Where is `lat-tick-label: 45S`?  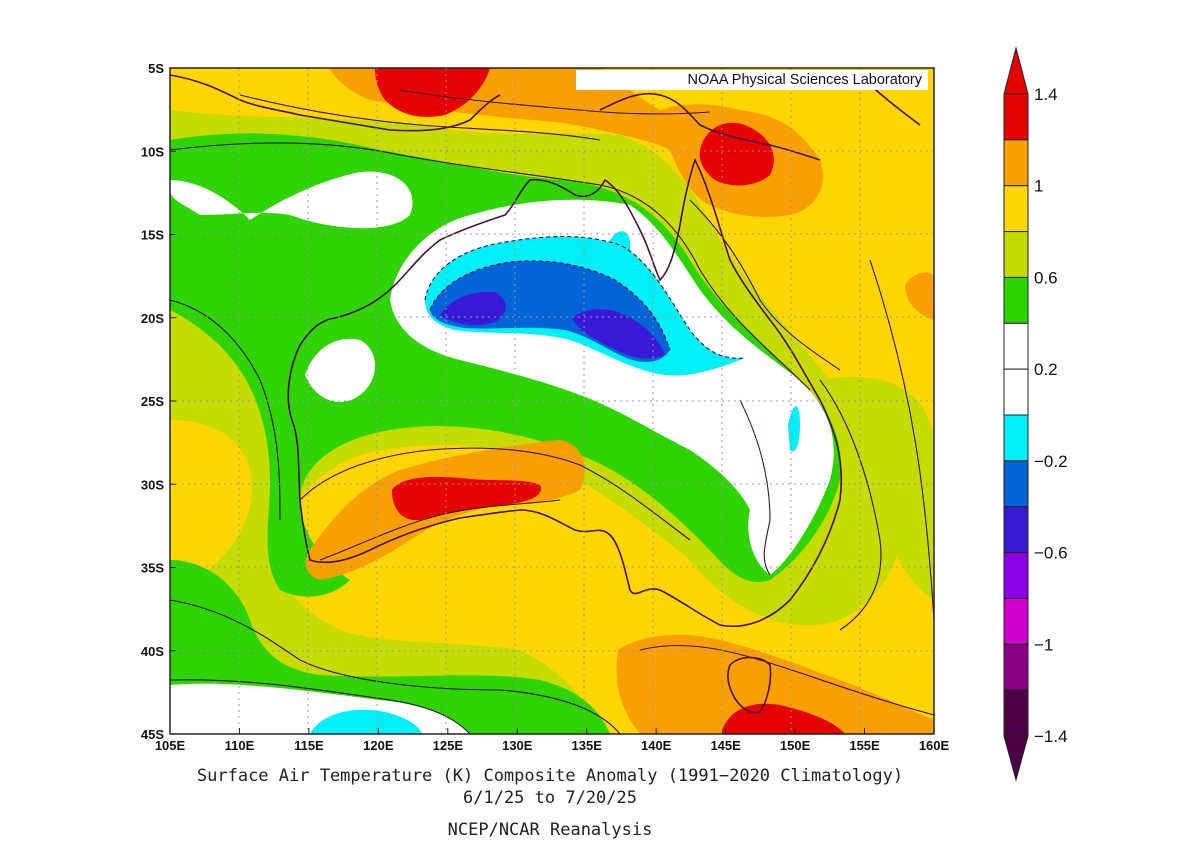
lat-tick-label: 45S is located at coordinates (152, 734).